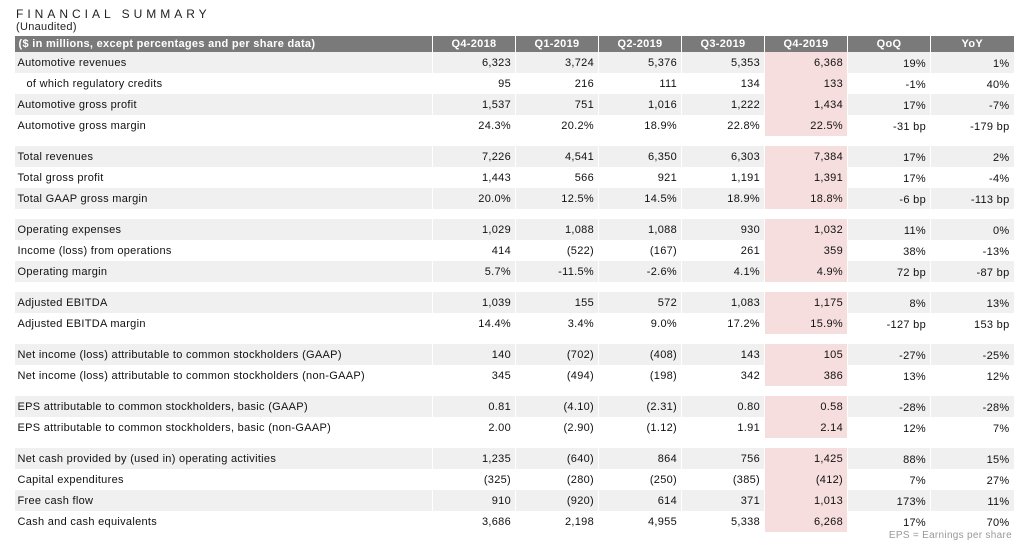 The image size is (1024, 546). Describe the element at coordinates (972, 156) in the screenshot. I see `yoy-cell: 2%` at that location.